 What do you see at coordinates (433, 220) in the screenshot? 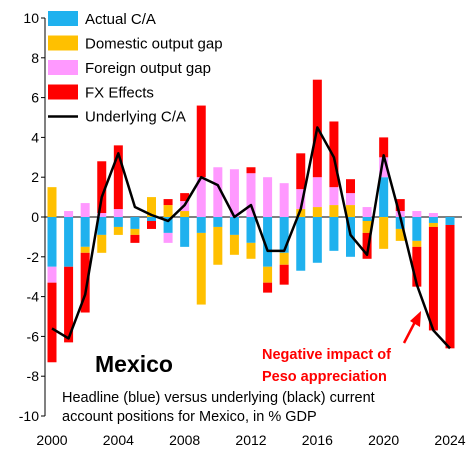
I see `bar-actual-c-a-2023` at bounding box center [433, 220].